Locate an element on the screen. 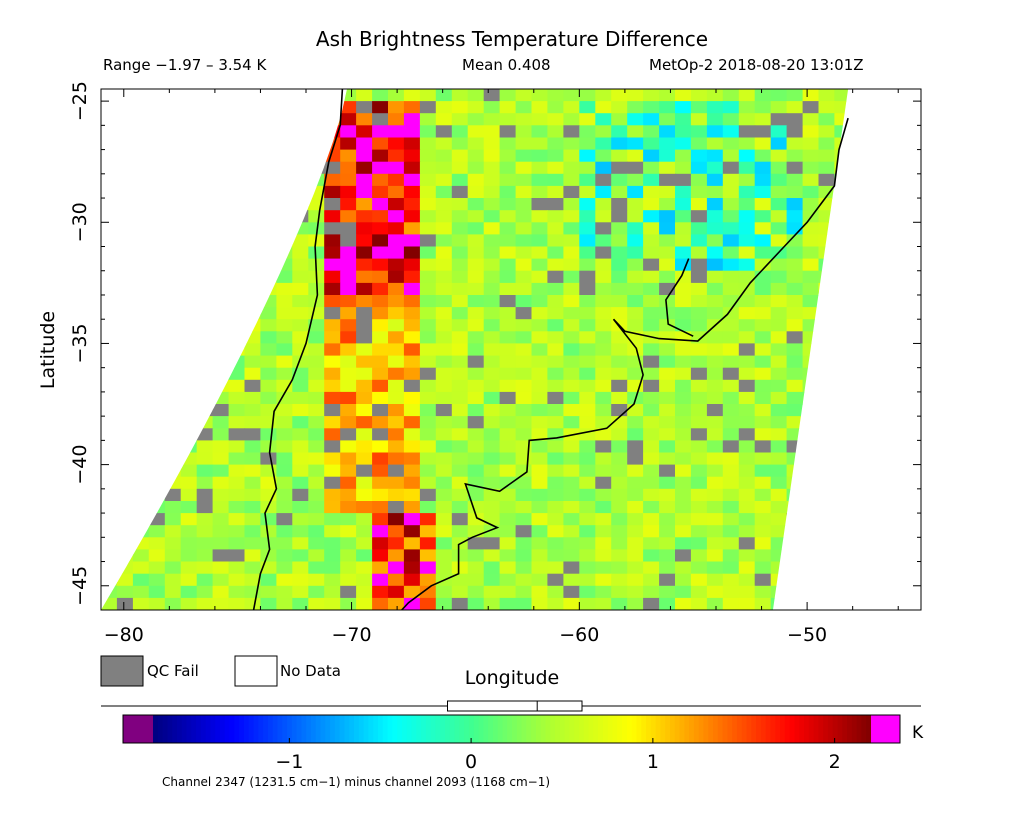  y-tick-label: −45 is located at coordinates (80, 586).